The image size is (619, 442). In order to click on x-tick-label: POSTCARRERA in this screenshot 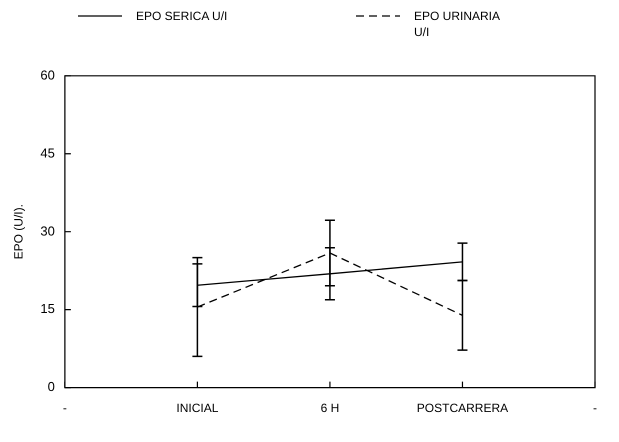, I will do `click(462, 408)`.